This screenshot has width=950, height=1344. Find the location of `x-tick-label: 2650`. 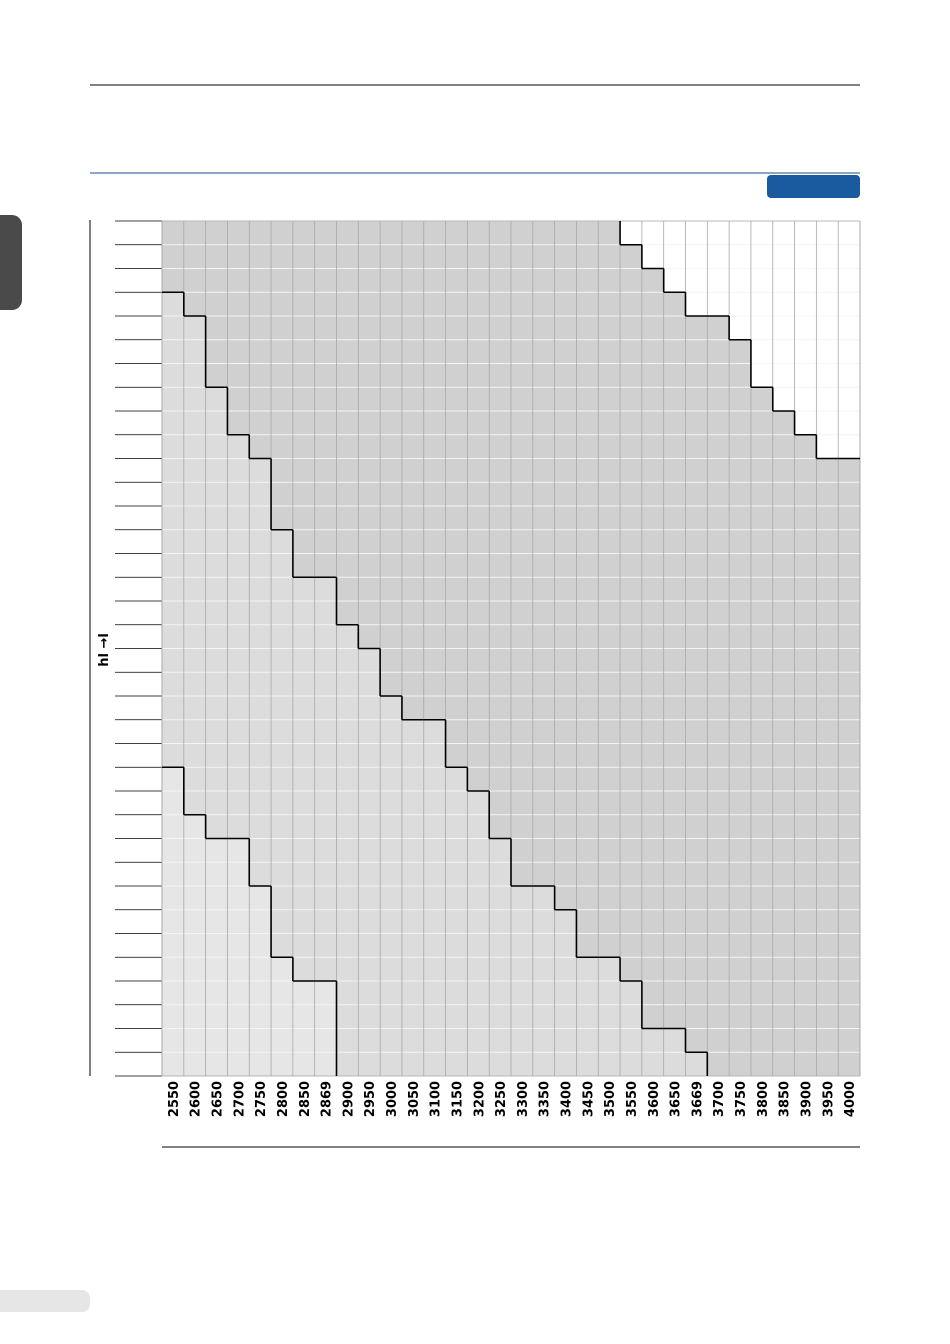

x-tick-label: 2650 is located at coordinates (218, 1099).